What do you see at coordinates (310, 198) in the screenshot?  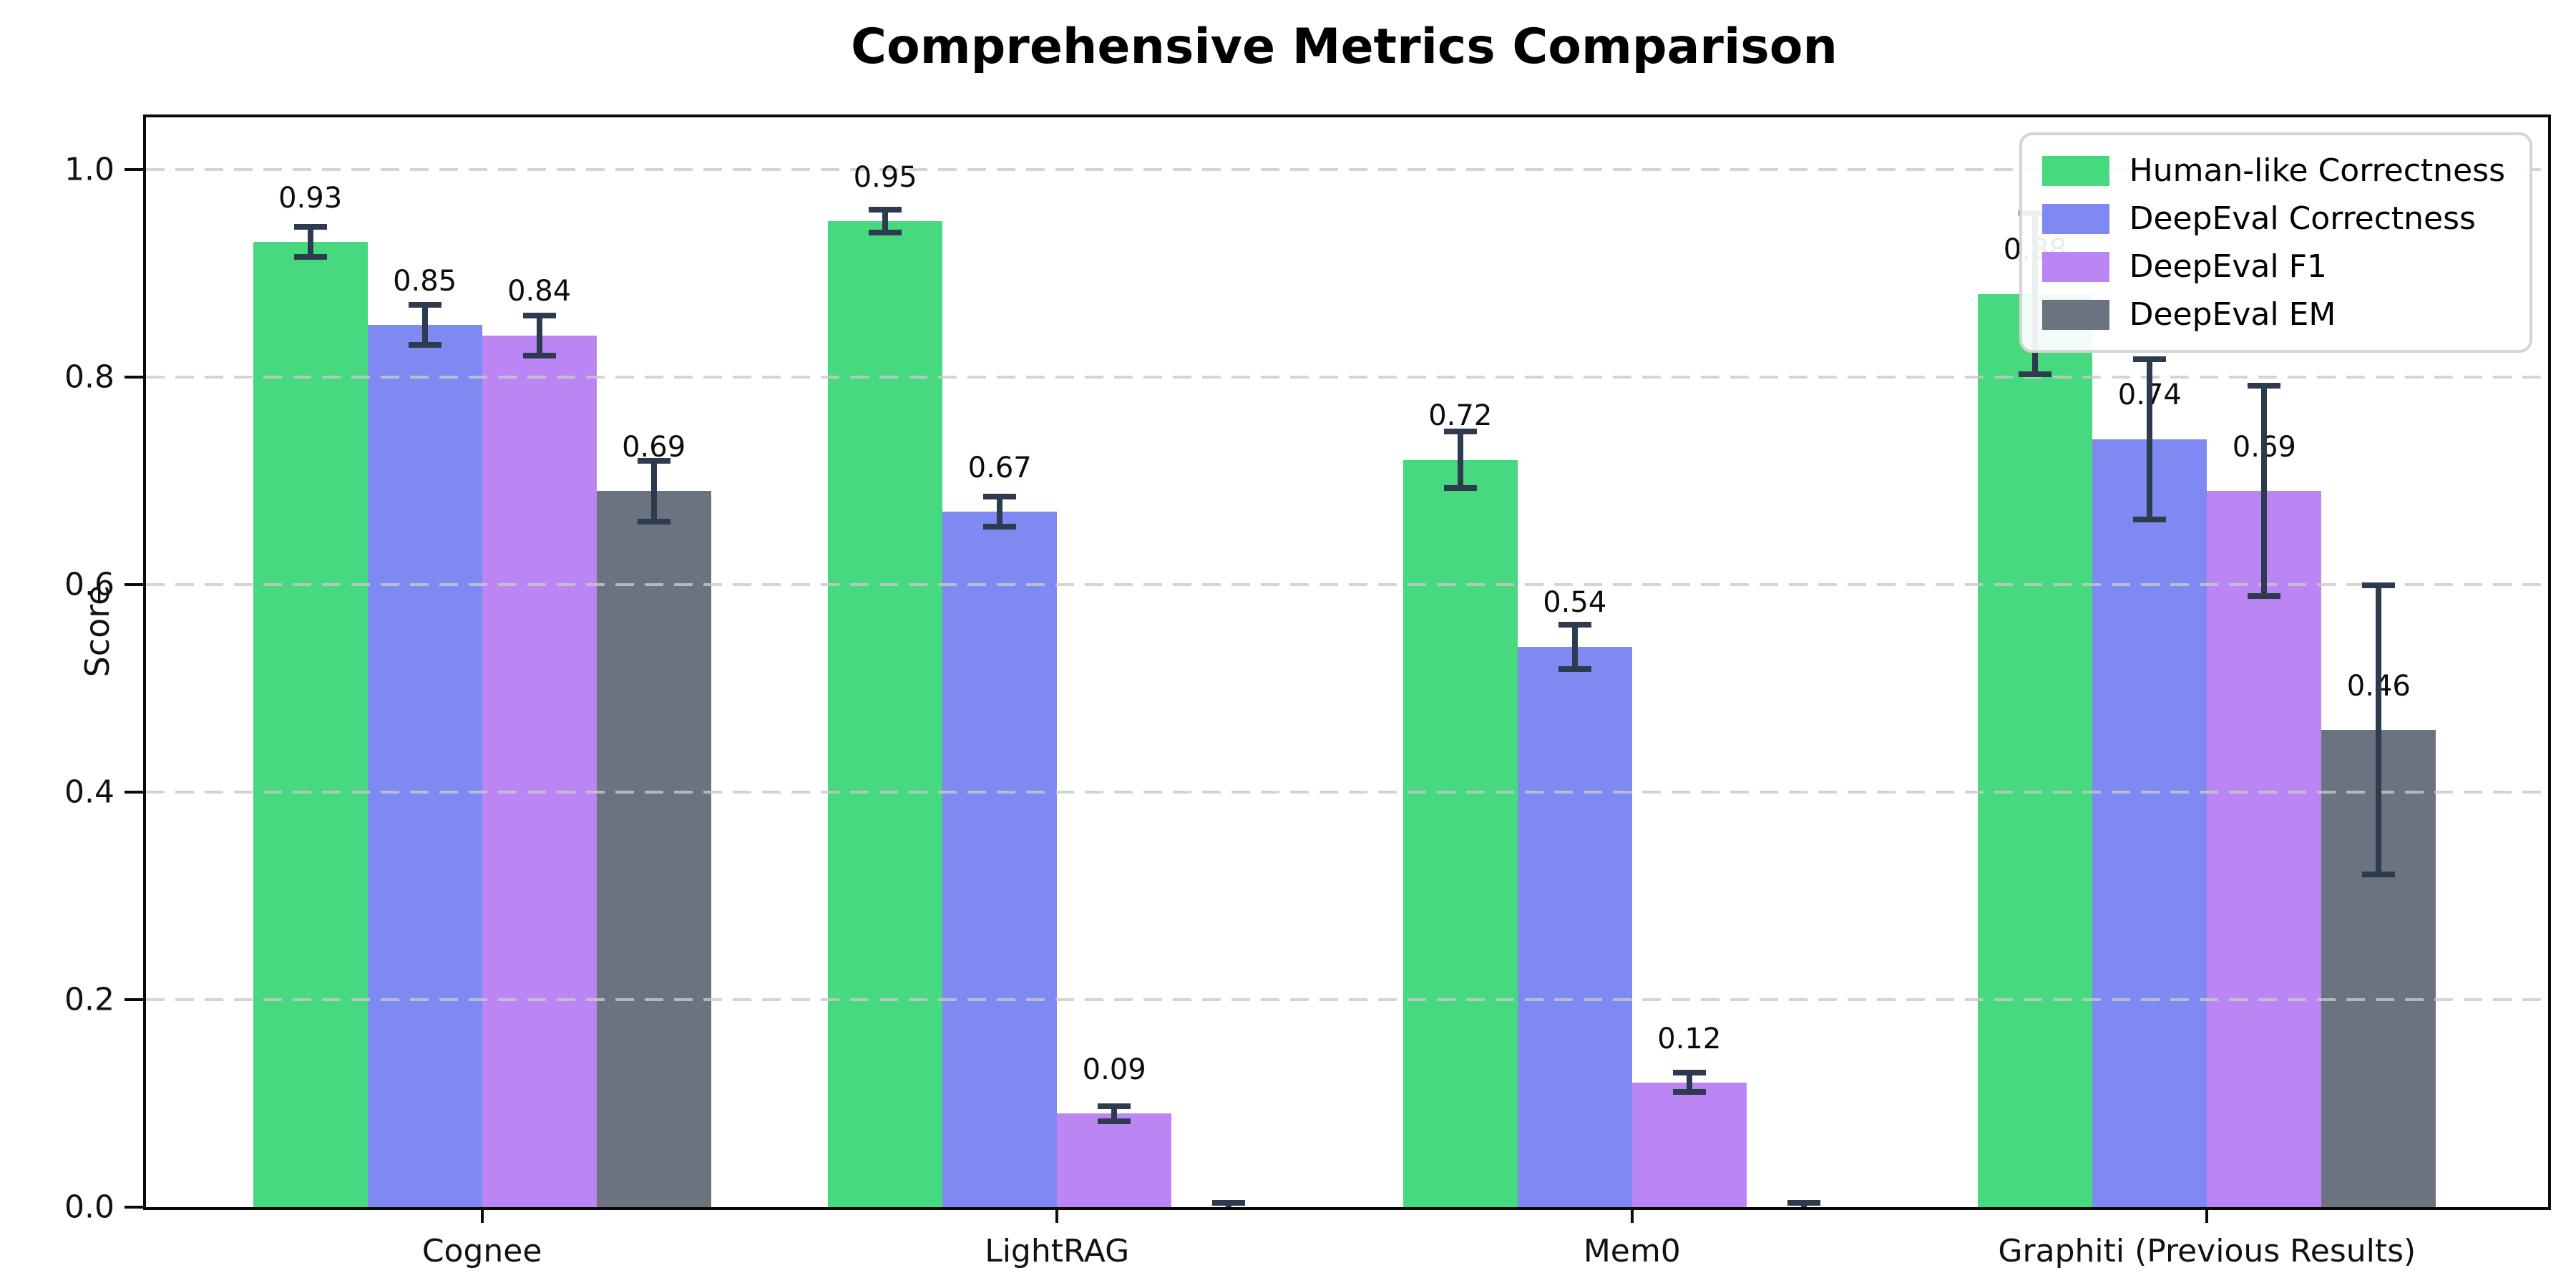 I see `bar-value-label: 0.93` at bounding box center [310, 198].